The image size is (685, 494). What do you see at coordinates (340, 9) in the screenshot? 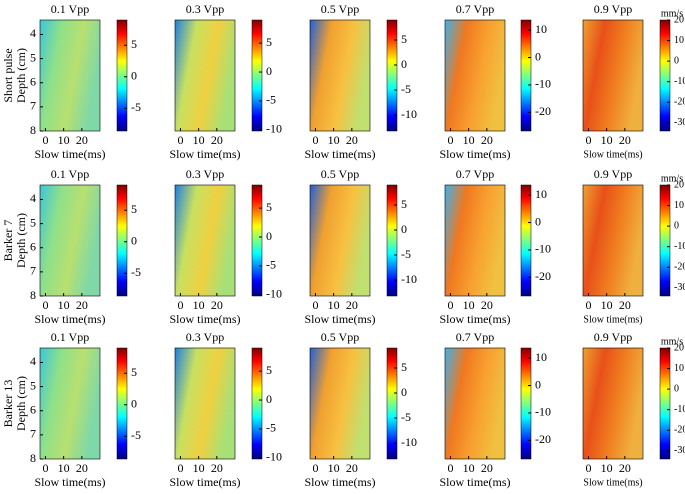
I see `panel-title: 0.5 Vpp` at bounding box center [340, 9].